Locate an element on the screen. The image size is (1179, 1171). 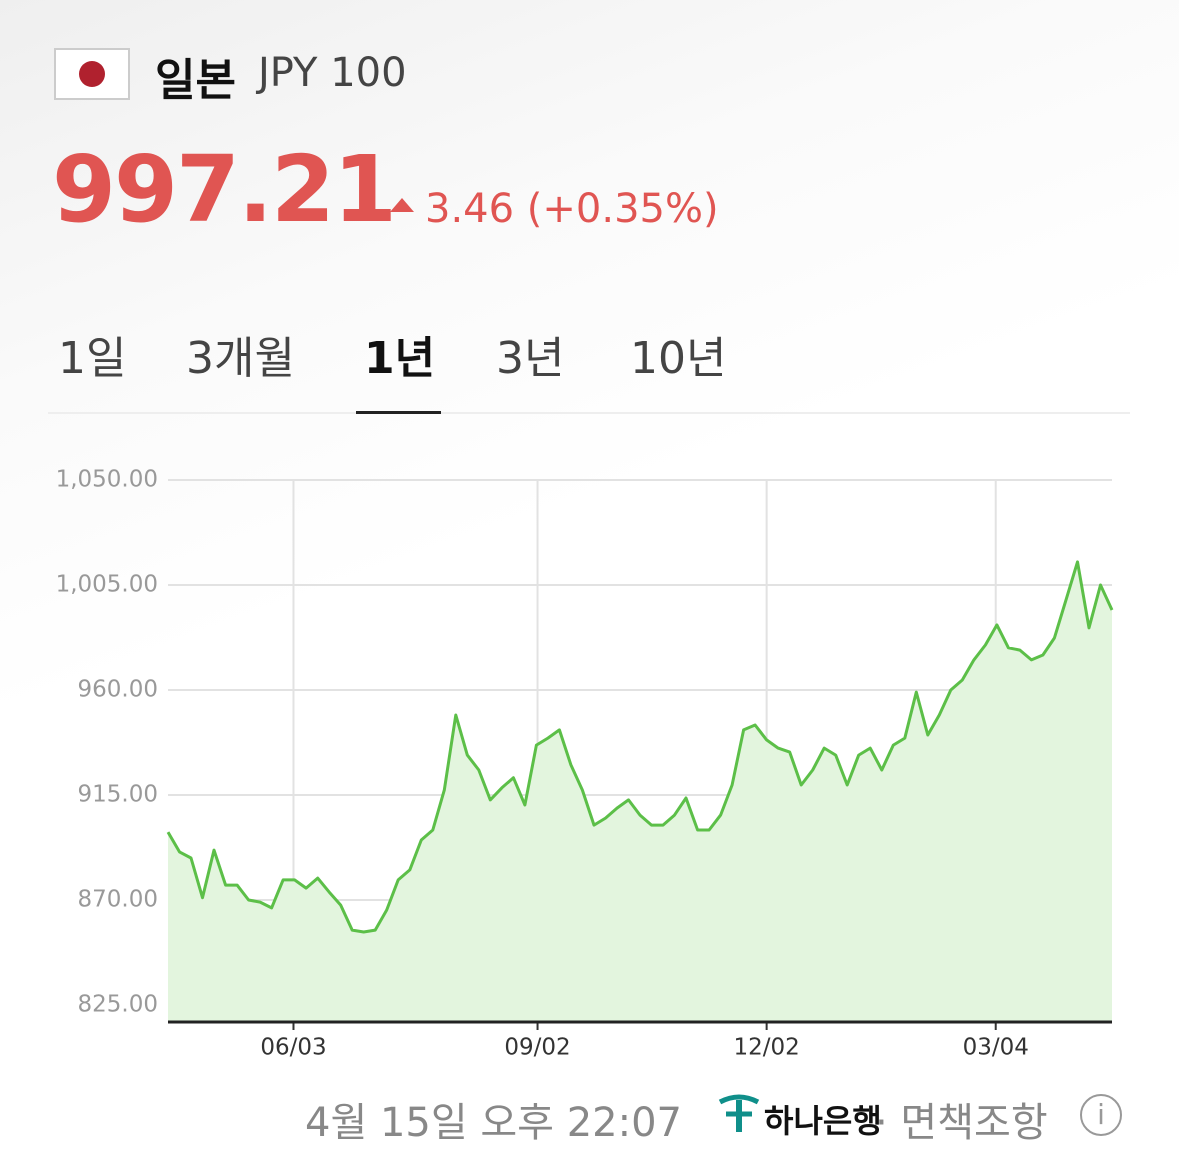
tab: 3년 is located at coordinates (530, 358).